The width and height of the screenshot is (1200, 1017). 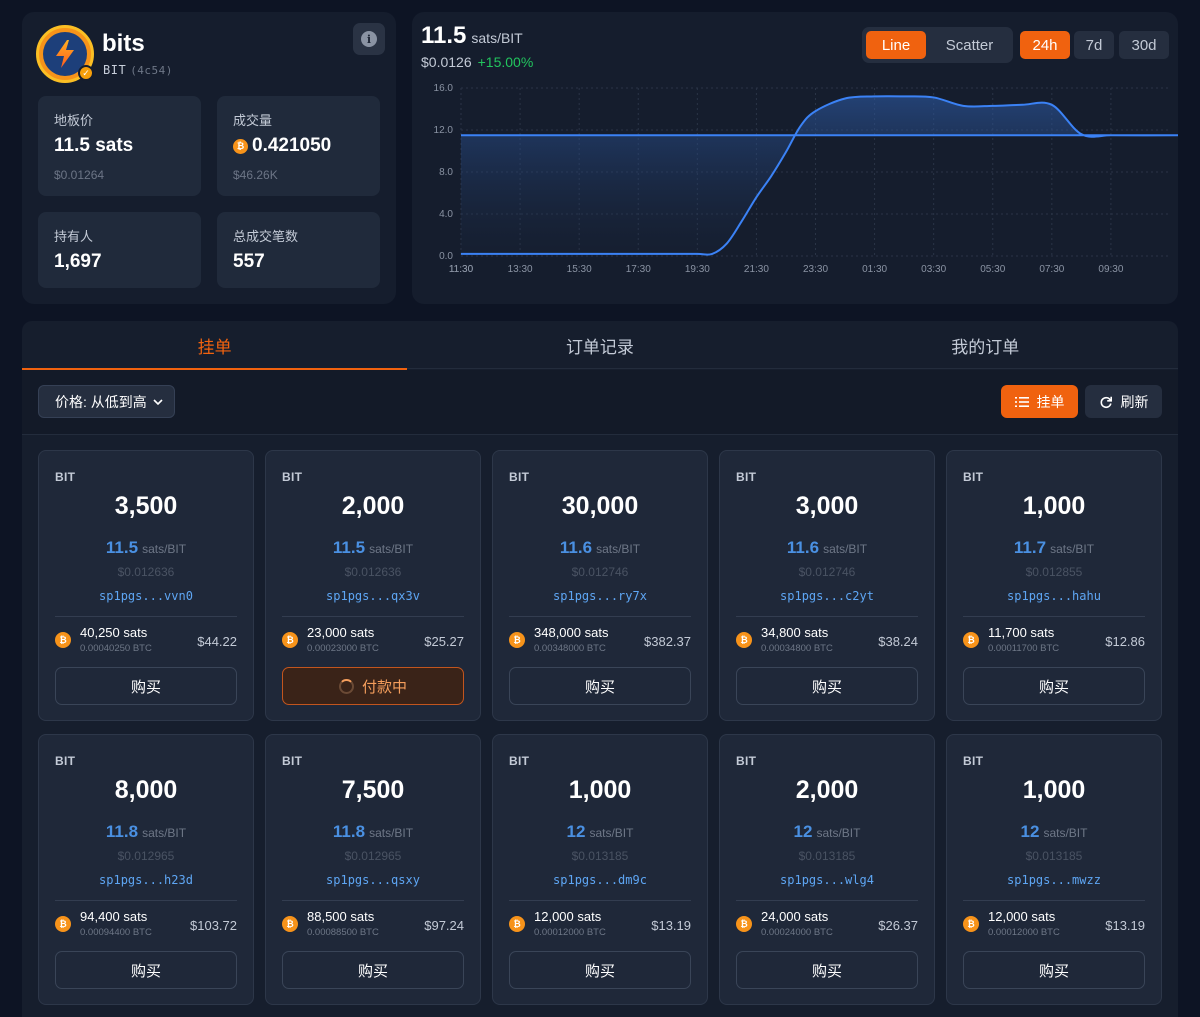 I want to click on seller-address-link: sp1pgs...qx3v, so click(x=373, y=596).